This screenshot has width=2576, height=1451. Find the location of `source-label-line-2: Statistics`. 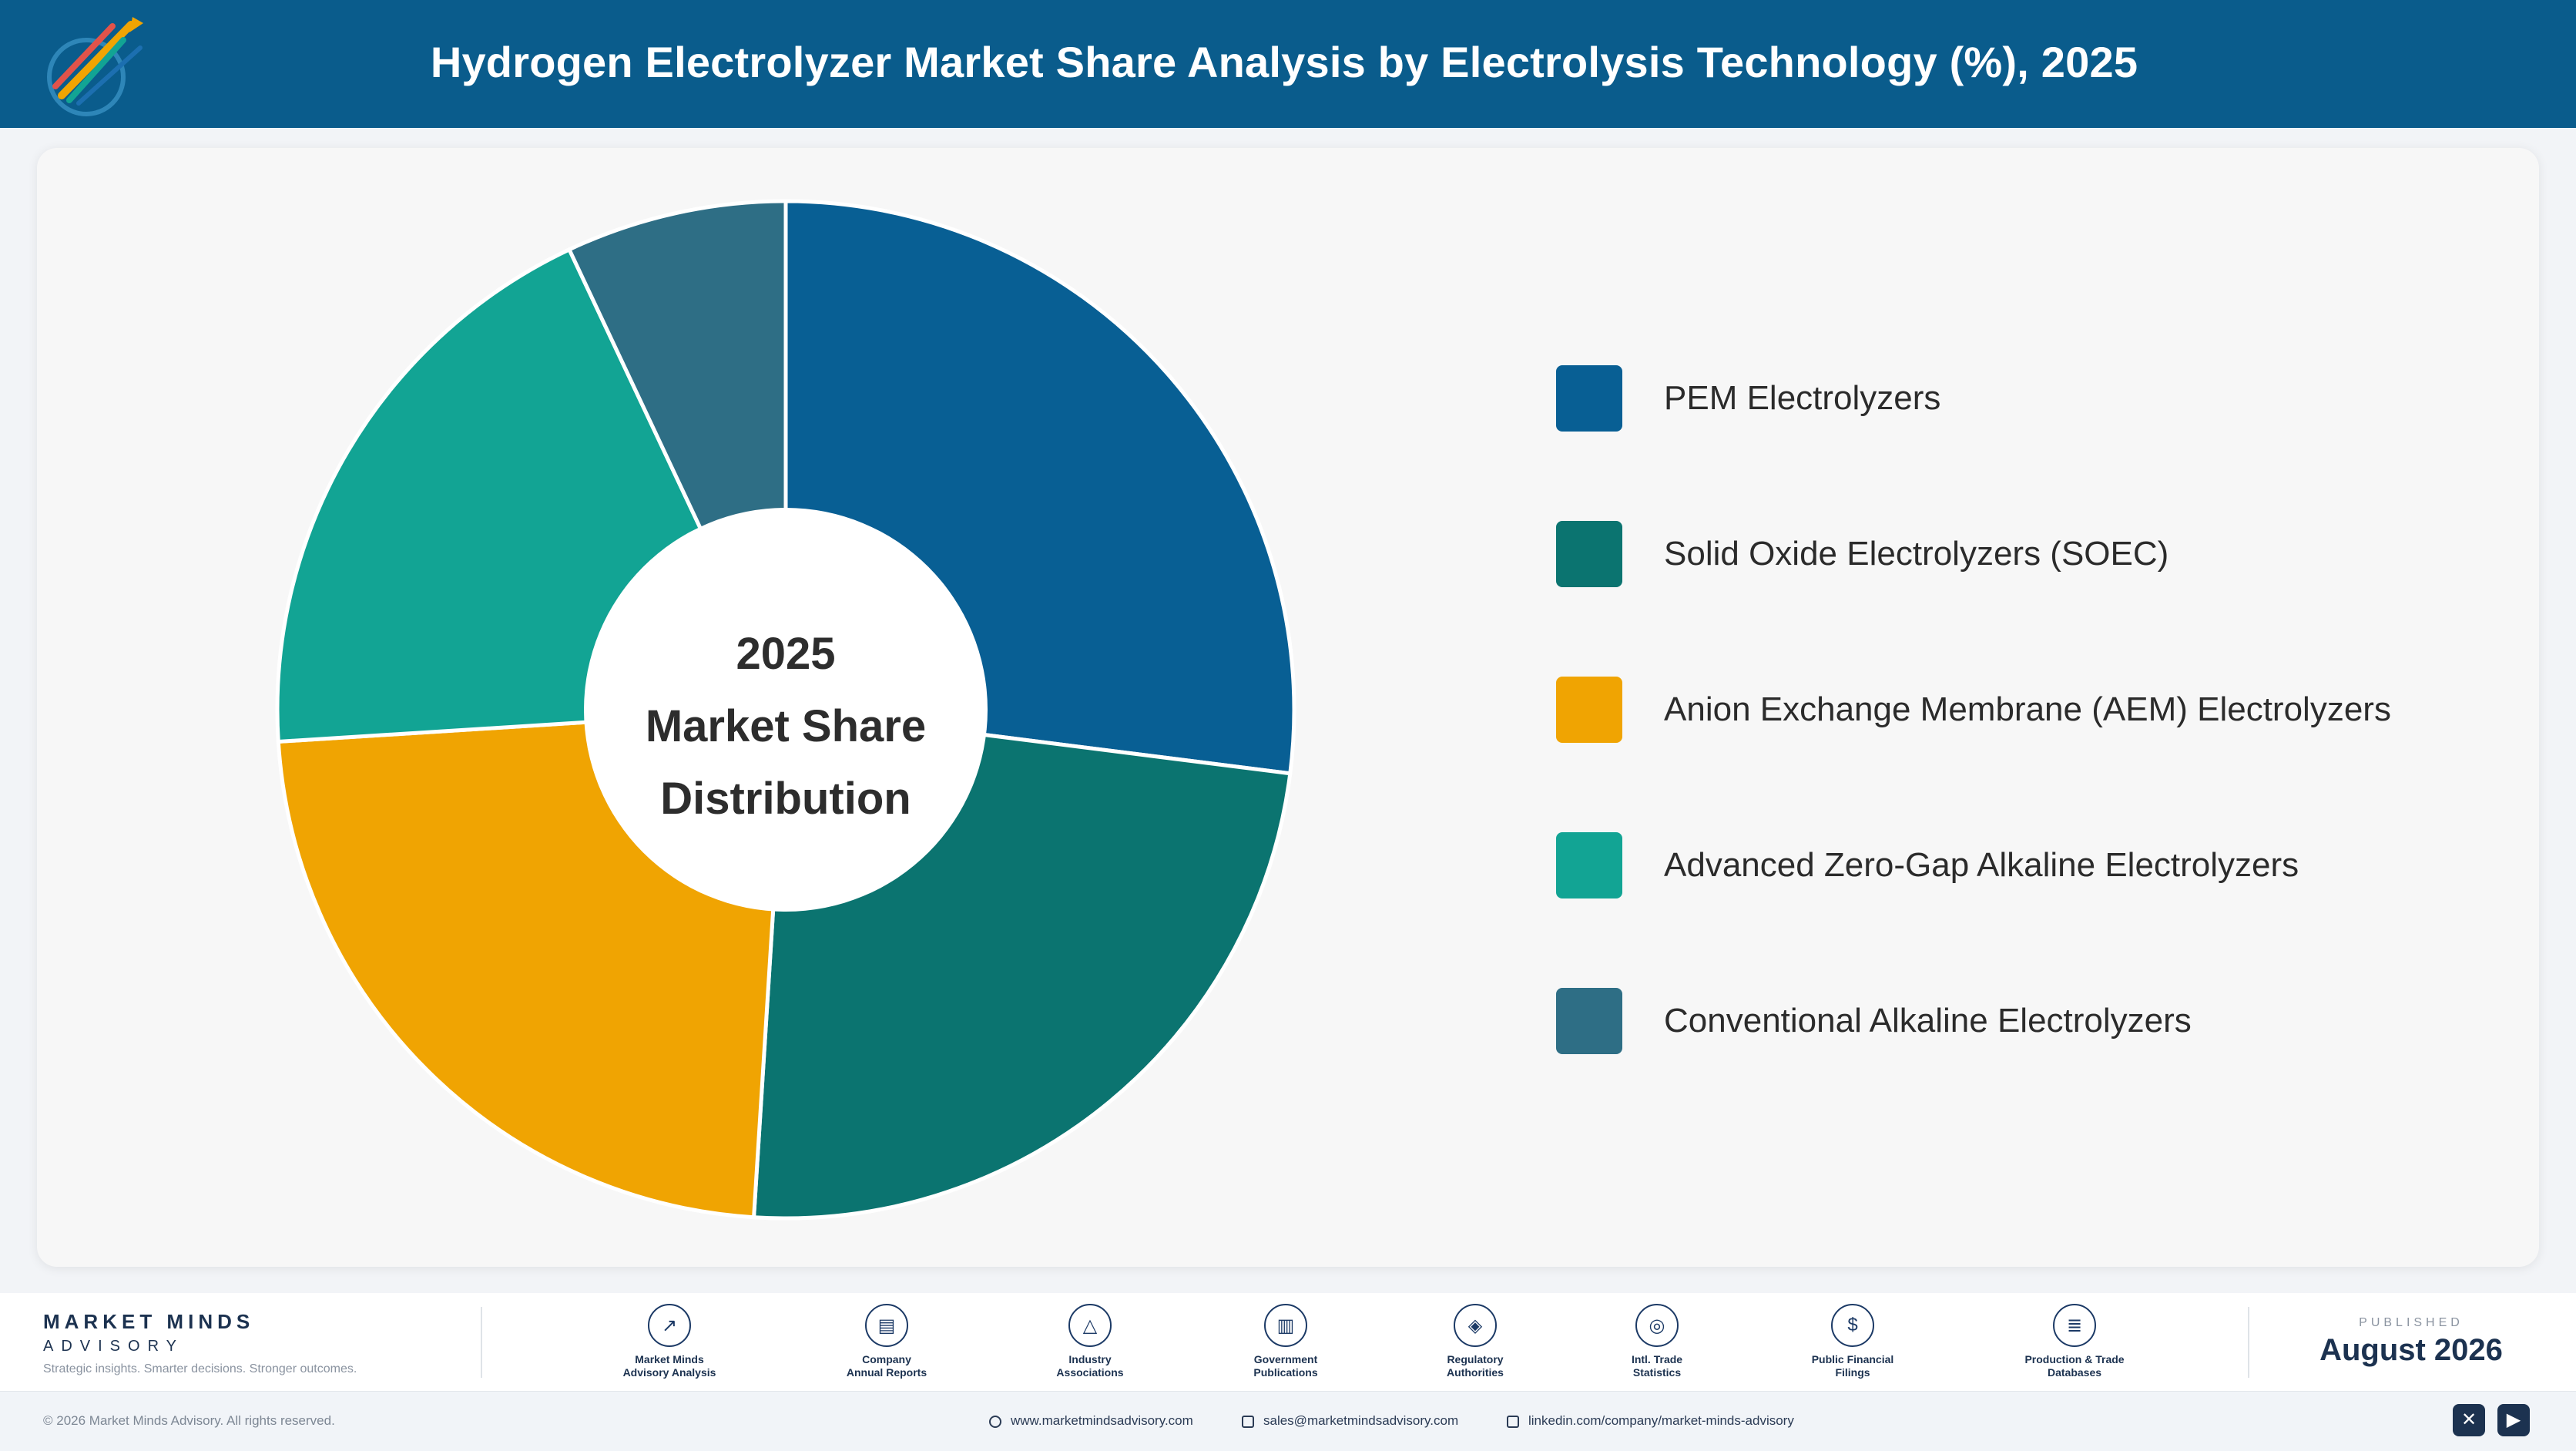

source-label-line-2: Statistics is located at coordinates (1657, 1372).